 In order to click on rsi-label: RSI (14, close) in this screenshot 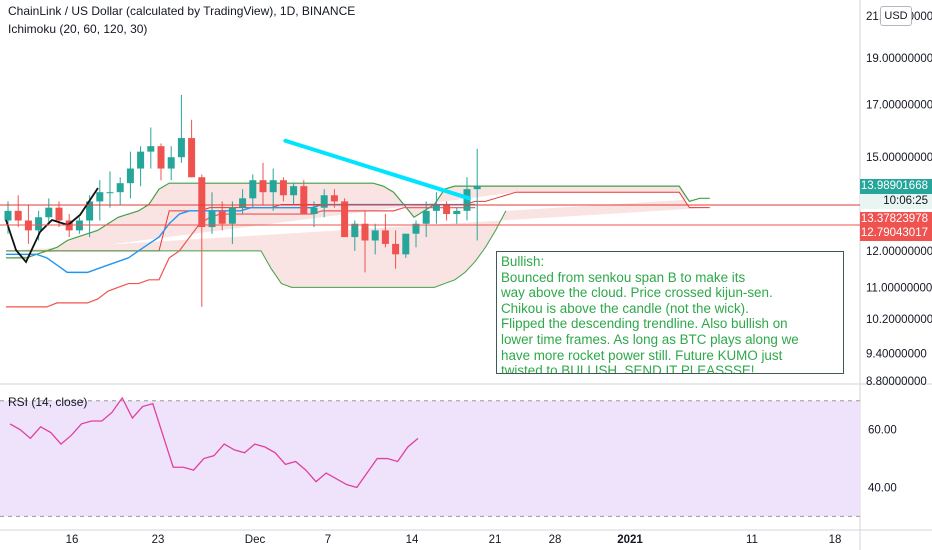, I will do `click(48, 402)`.